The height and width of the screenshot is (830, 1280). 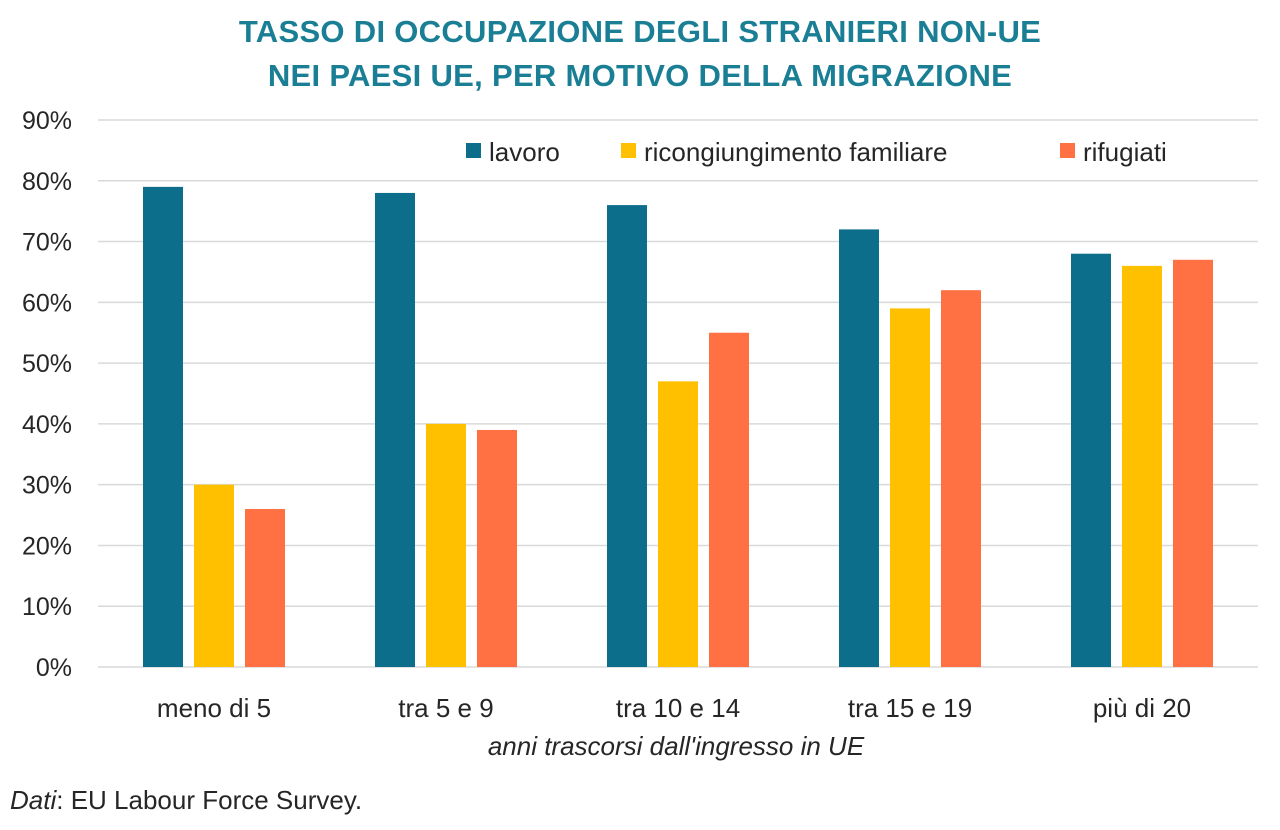 I want to click on y-tick-label: 90%, so click(x=47, y=121).